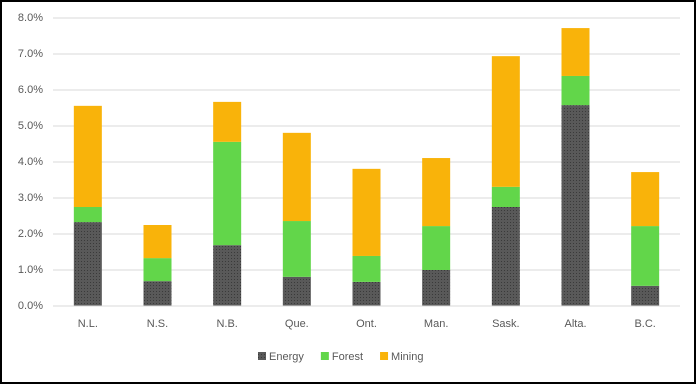  What do you see at coordinates (88, 324) in the screenshot?
I see `x-tick-label: N.L.` at bounding box center [88, 324].